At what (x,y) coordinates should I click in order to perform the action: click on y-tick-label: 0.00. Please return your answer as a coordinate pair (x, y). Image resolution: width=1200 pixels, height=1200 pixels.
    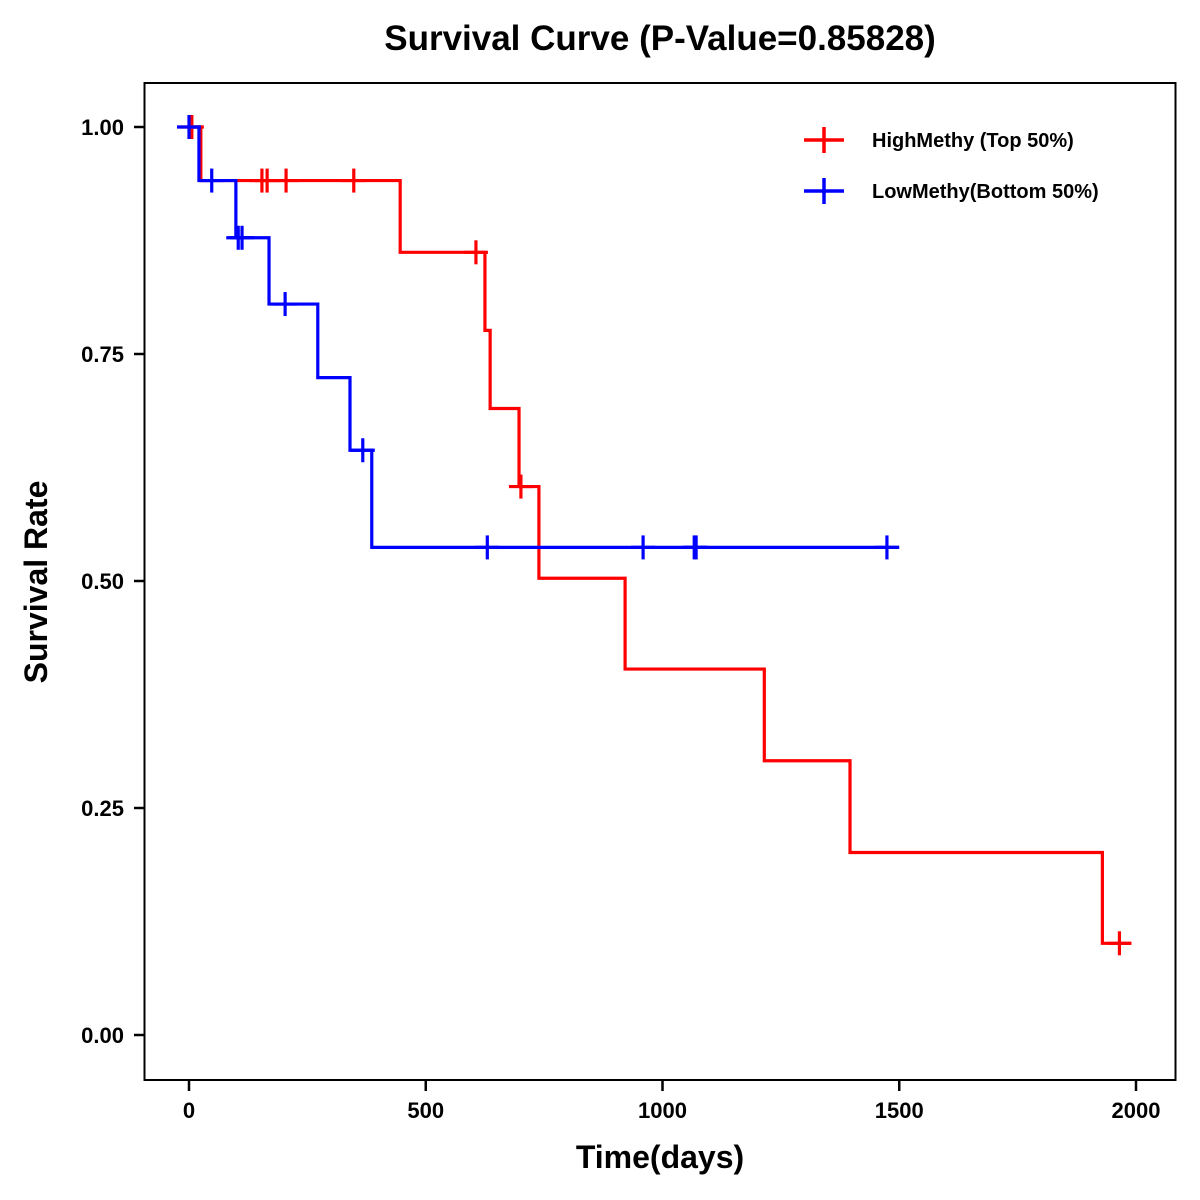
    Looking at the image, I should click on (102, 1035).